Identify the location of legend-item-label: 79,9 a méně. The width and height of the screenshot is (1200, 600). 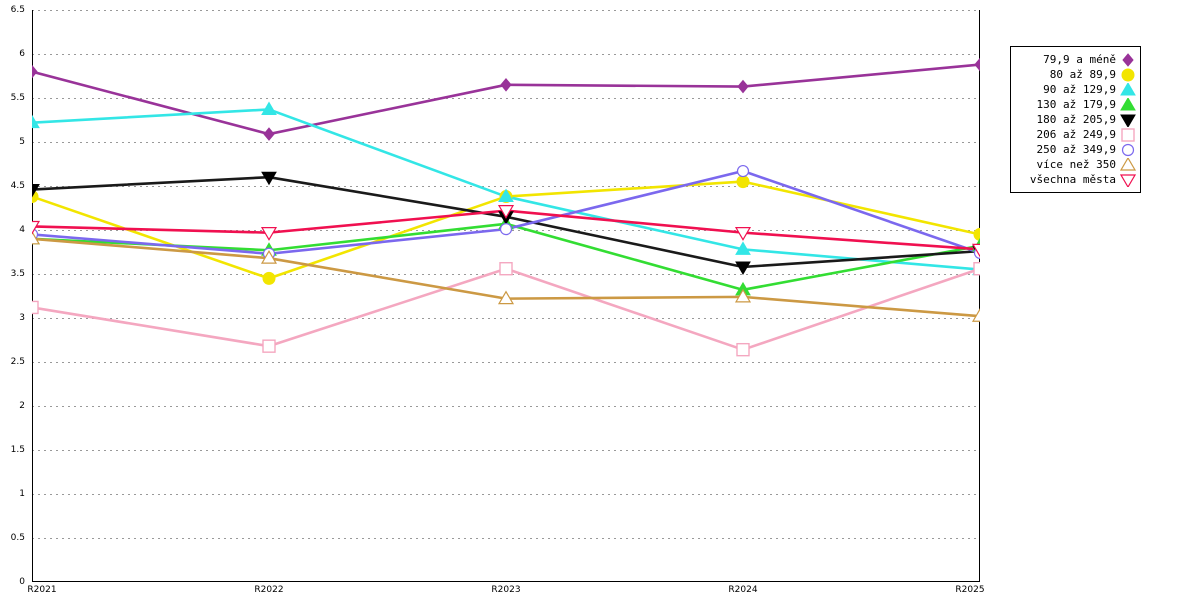
(1079, 59).